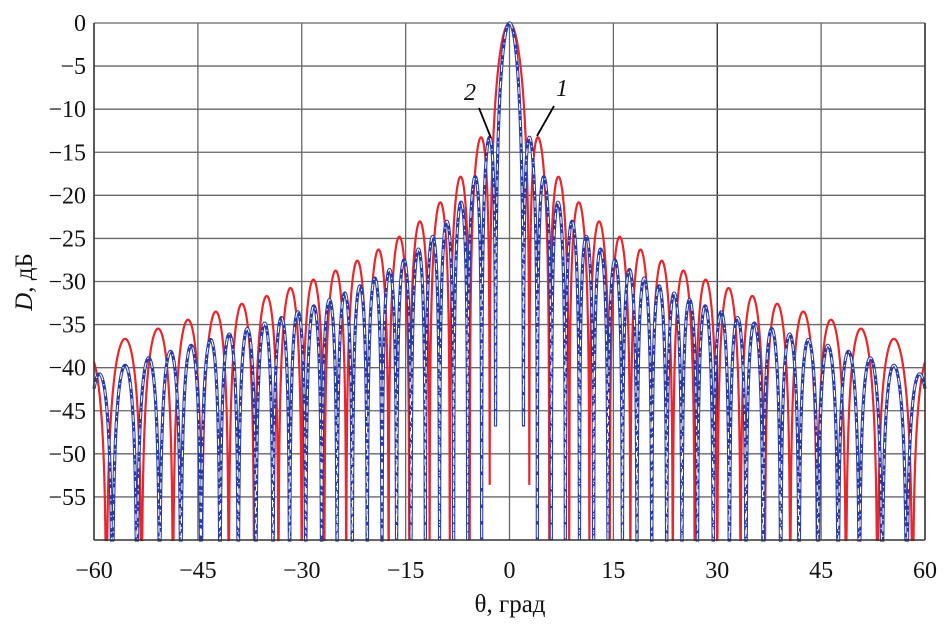 The width and height of the screenshot is (950, 631). What do you see at coordinates (302, 571) in the screenshot?
I see `x-tick-label: −30` at bounding box center [302, 571].